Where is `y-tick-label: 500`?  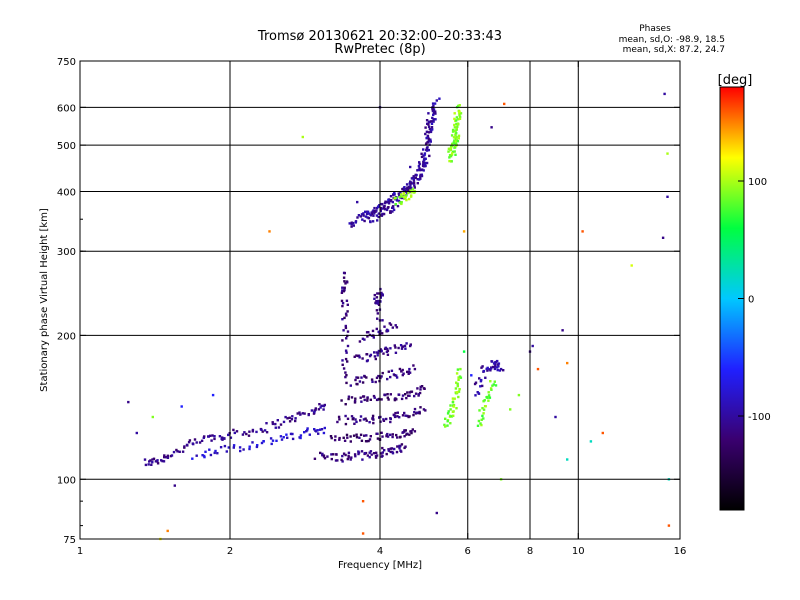 y-tick-label: 500 is located at coordinates (66, 146).